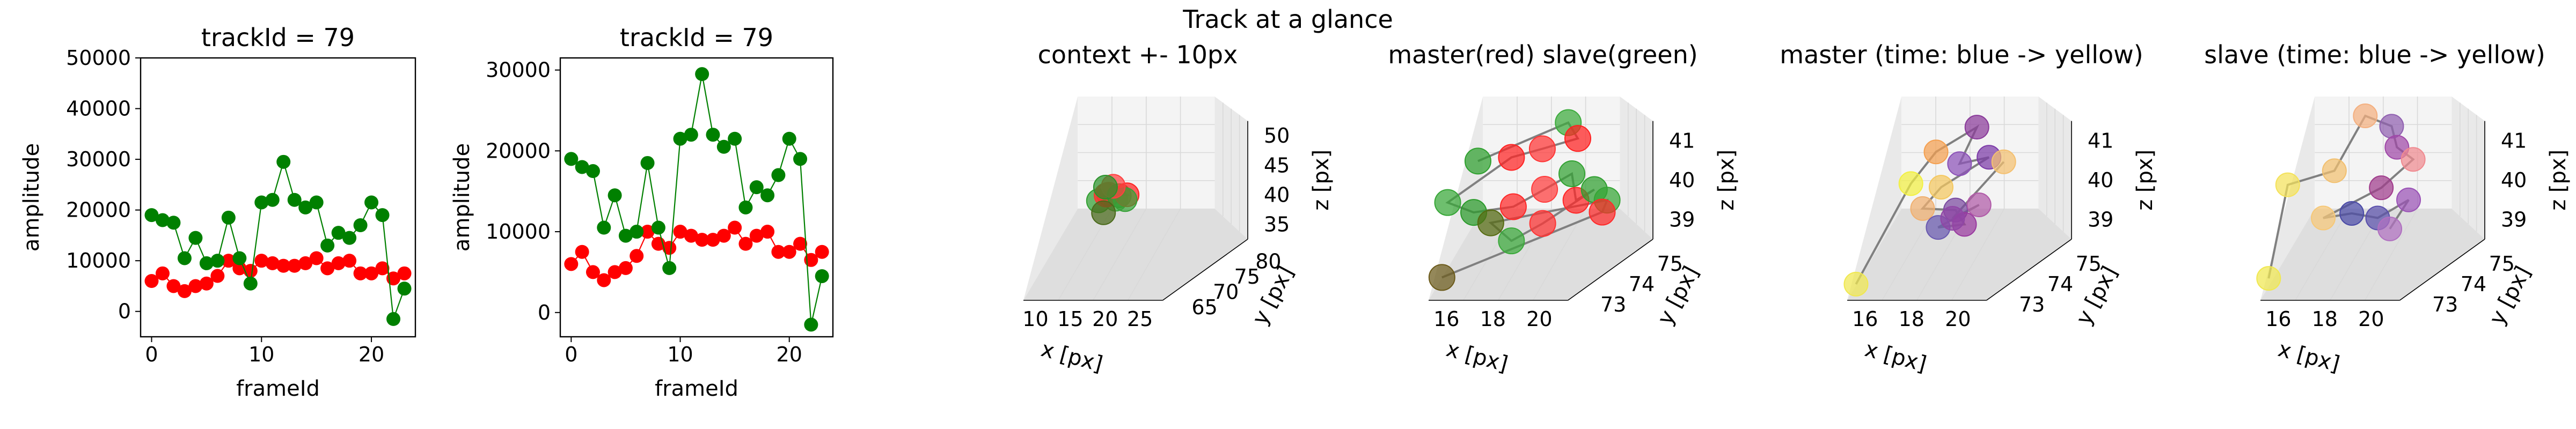 The width and height of the screenshot is (2576, 429). What do you see at coordinates (1204, 307) in the screenshot?
I see `y-tick-label: 65` at bounding box center [1204, 307].